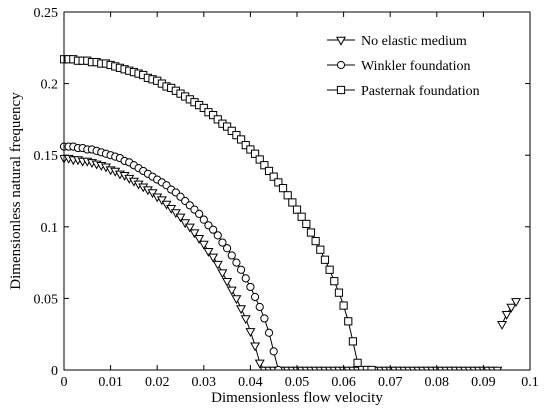 The width and height of the screenshot is (558, 412). Describe the element at coordinates (530, 382) in the screenshot. I see `x-tick-label: 0.1` at that location.